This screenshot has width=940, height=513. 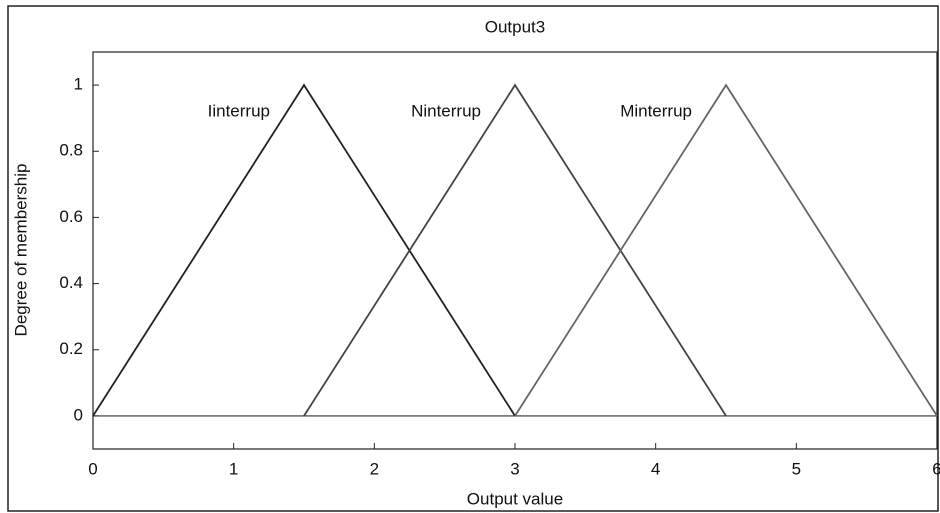 What do you see at coordinates (656, 111) in the screenshot?
I see `series-label: Minterrup` at bounding box center [656, 111].